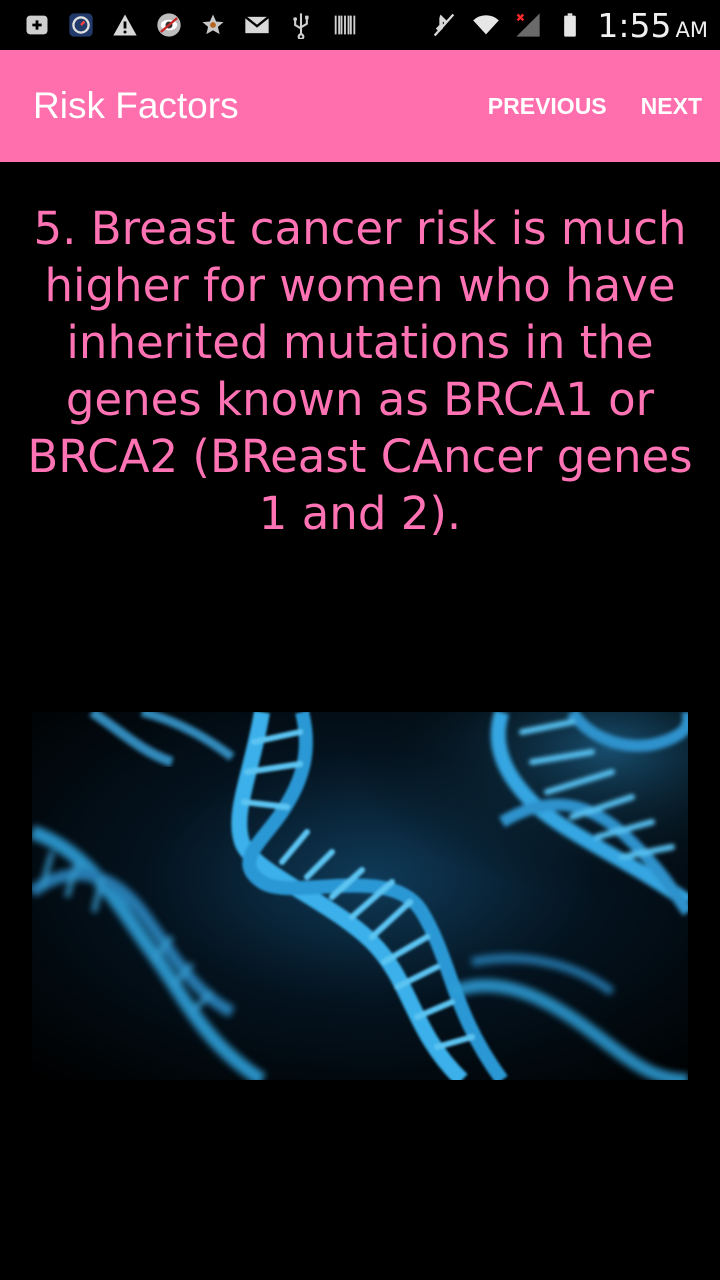 The image size is (720, 1280). What do you see at coordinates (634, 25) in the screenshot?
I see `clock-time: 1:55` at bounding box center [634, 25].